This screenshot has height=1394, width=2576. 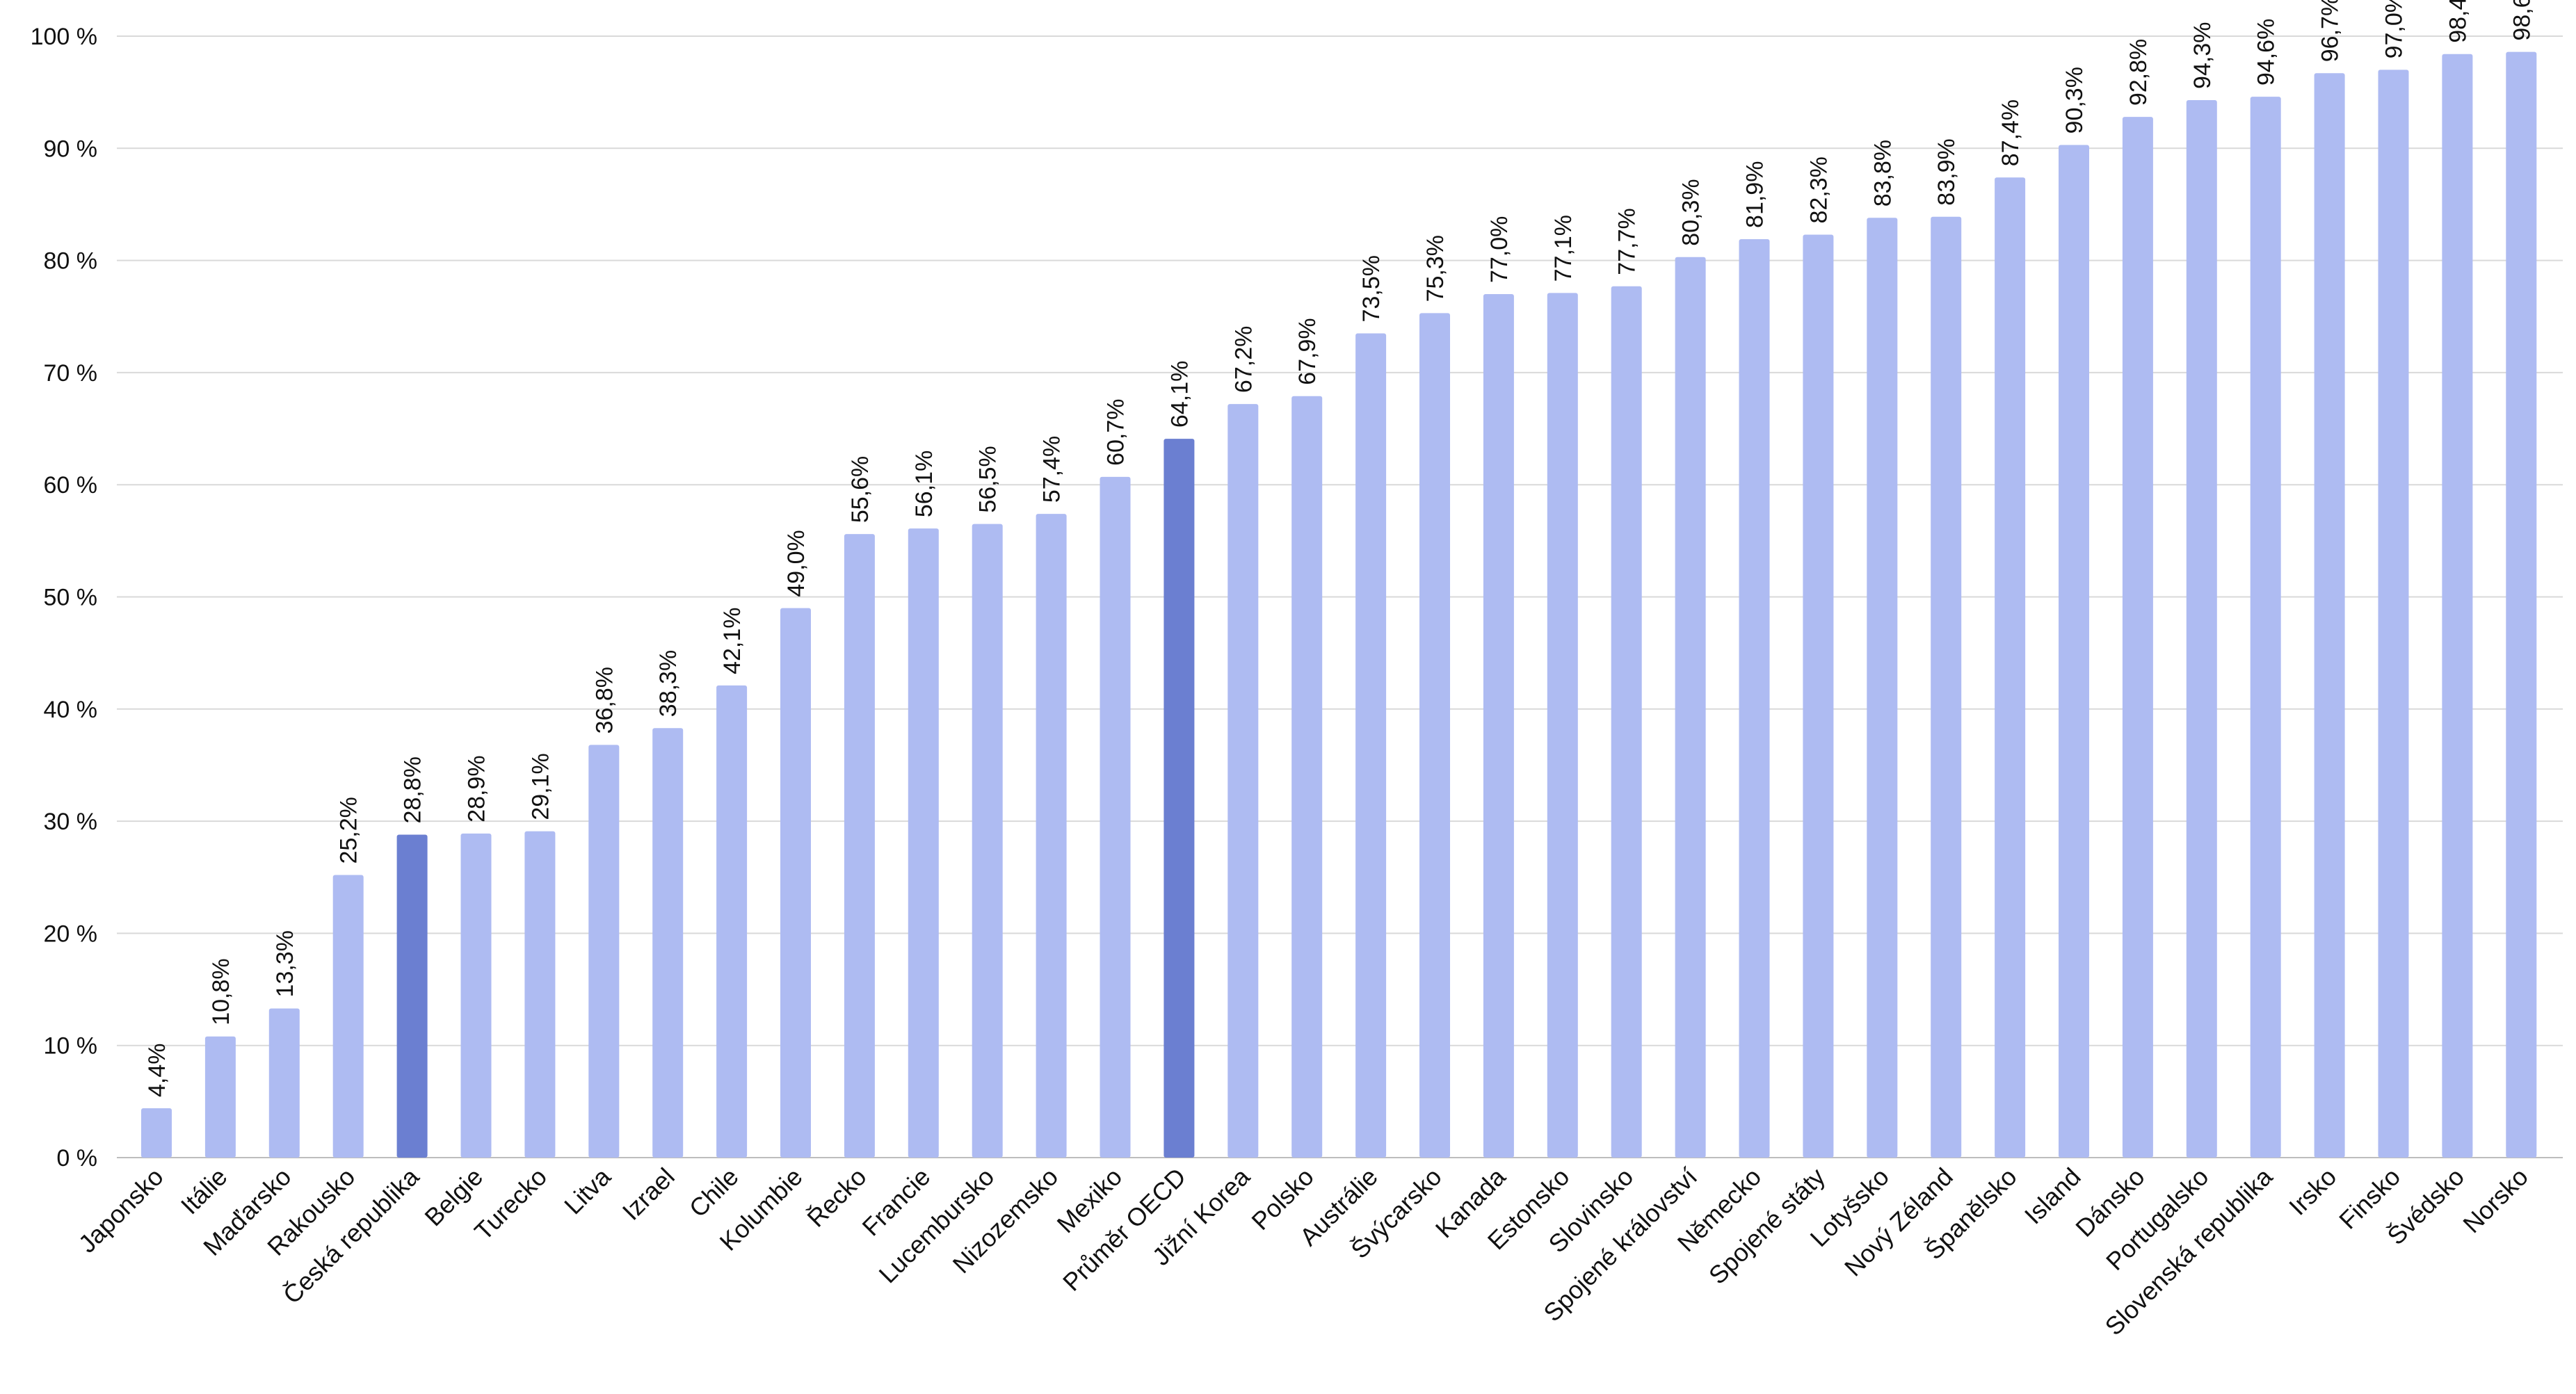 What do you see at coordinates (71, 598) in the screenshot?
I see `y-tick-label: 50 %` at bounding box center [71, 598].